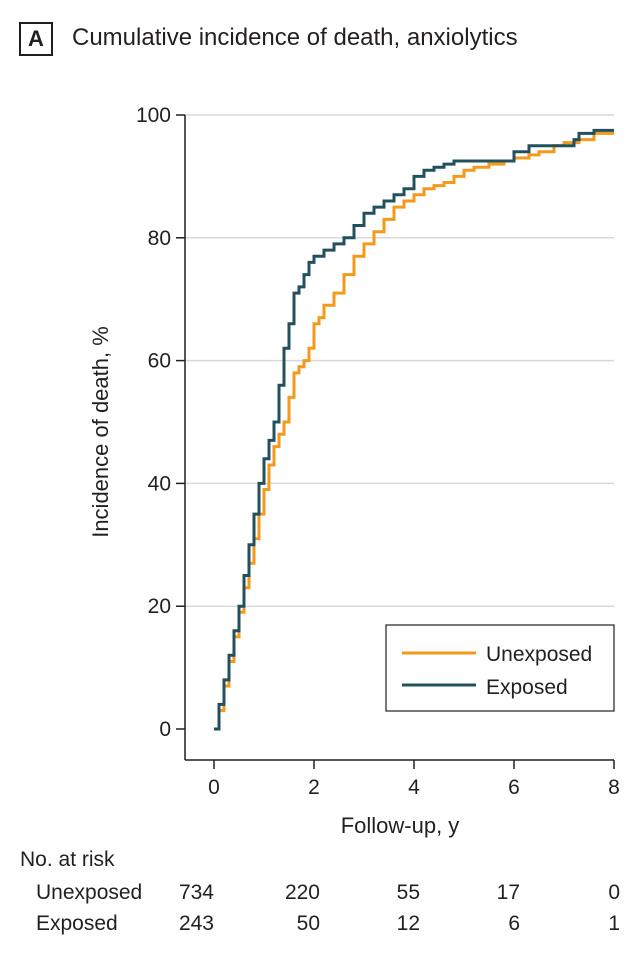 The width and height of the screenshot is (642, 955). What do you see at coordinates (159, 238) in the screenshot?
I see `y-tick-label-80: 80` at bounding box center [159, 238].